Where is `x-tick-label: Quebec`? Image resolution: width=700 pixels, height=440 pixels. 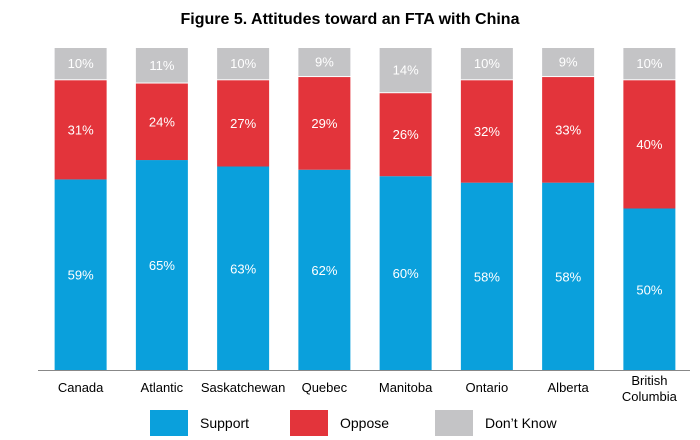
x-tick-label: Quebec is located at coordinates (325, 387).